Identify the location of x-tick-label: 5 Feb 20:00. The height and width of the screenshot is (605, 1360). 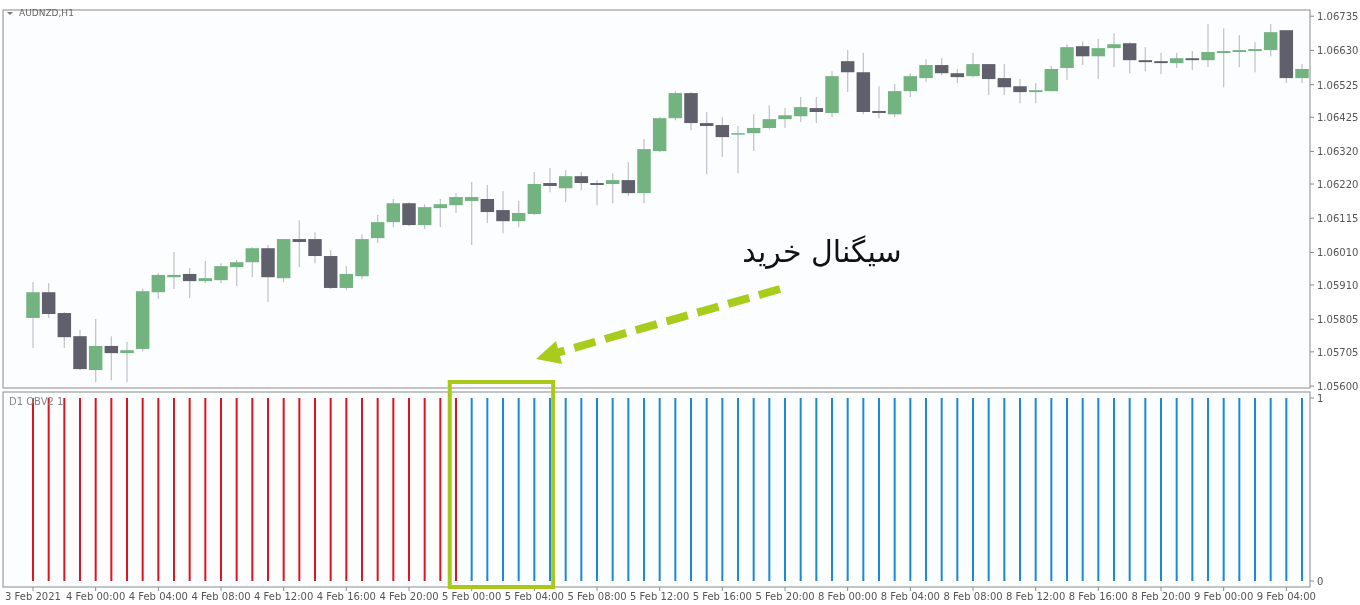
(785, 596).